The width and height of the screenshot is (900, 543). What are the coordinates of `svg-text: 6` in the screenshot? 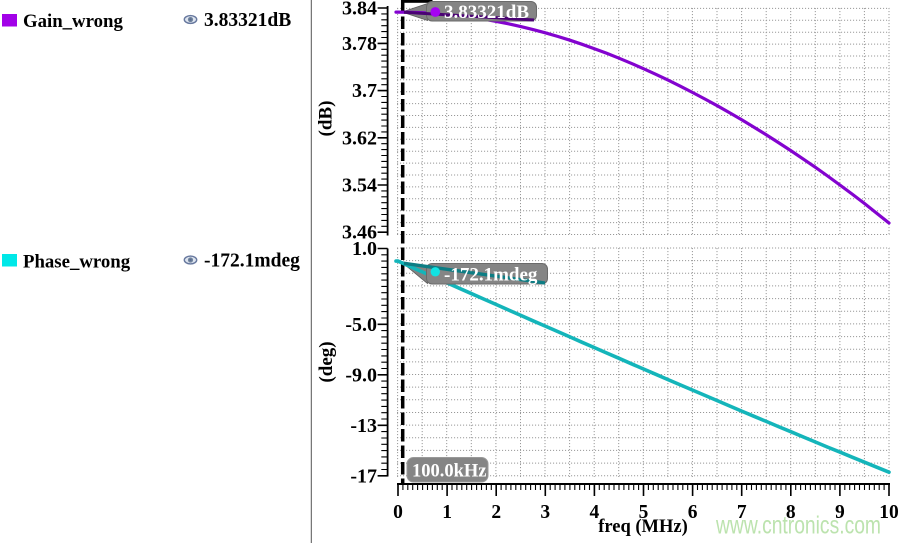 It's located at (693, 512).